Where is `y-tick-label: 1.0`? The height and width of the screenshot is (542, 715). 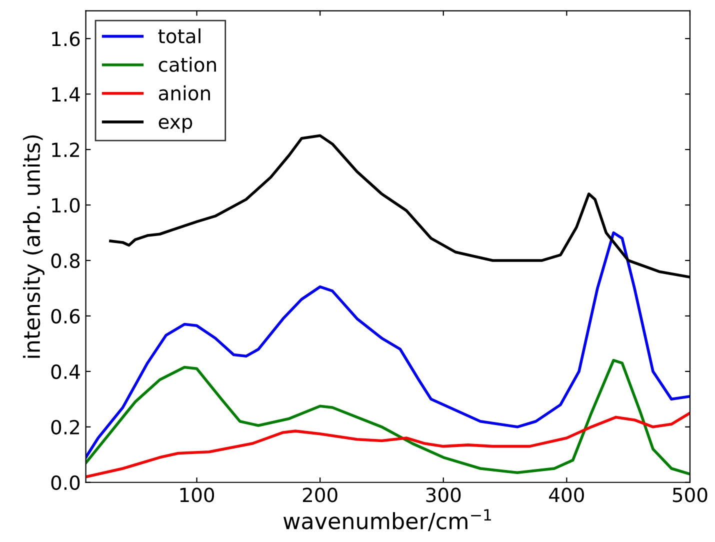 y-tick-label: 1.0 is located at coordinates (66, 205).